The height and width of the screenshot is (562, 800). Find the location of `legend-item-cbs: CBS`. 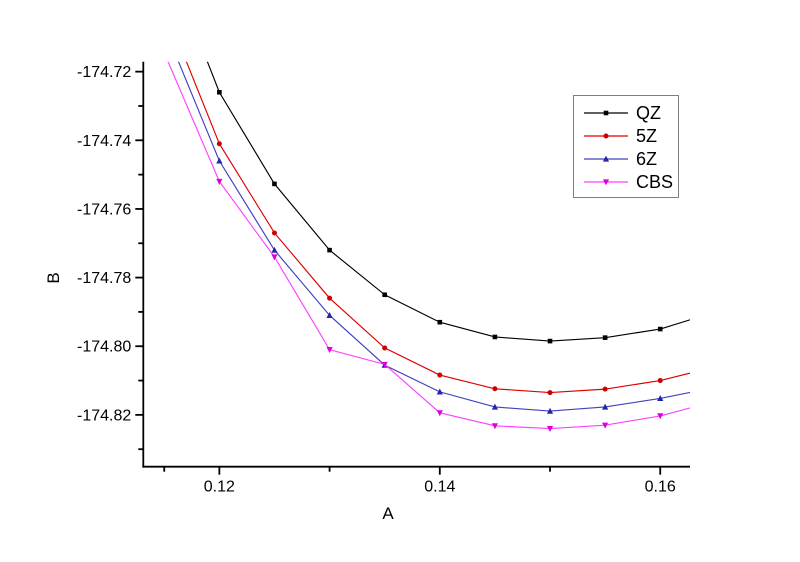

legend-item-cbs: CBS is located at coordinates (626, 181).